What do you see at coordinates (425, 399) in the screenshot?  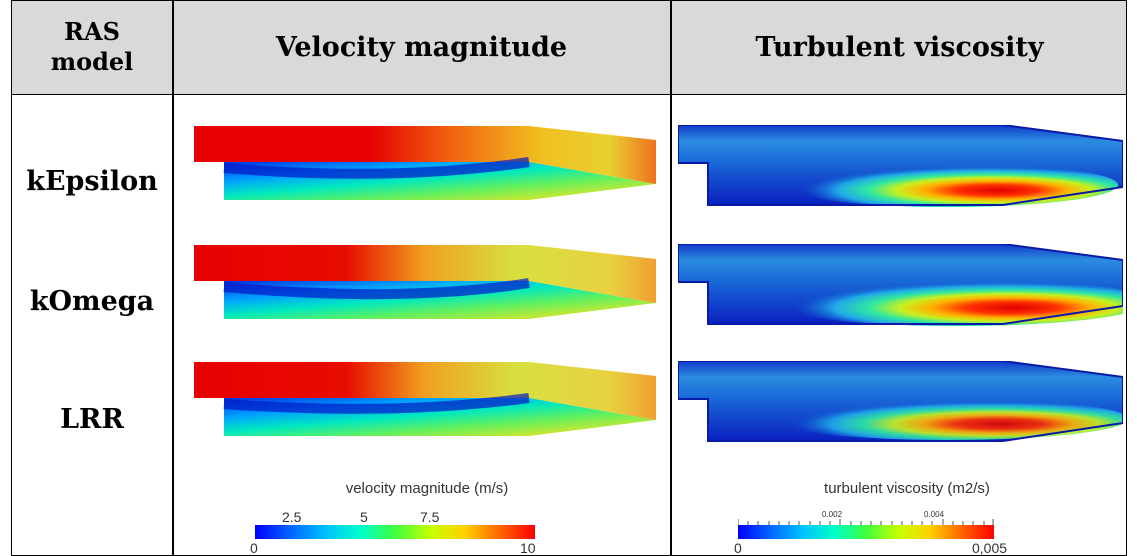 I see `velocity-plot-lrr` at bounding box center [425, 399].